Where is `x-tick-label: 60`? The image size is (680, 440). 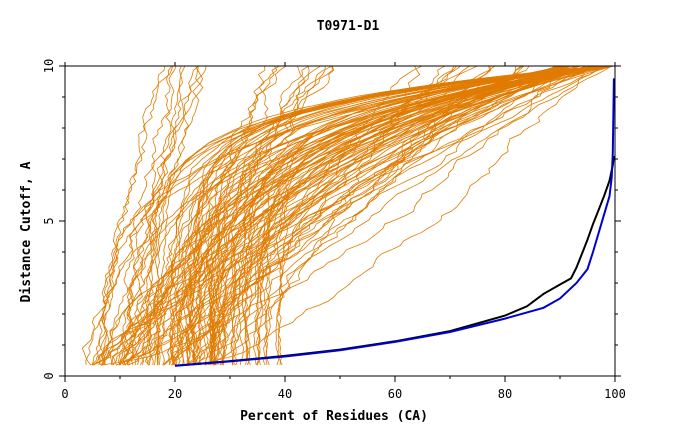 x-tick-label: 60 is located at coordinates (395, 394).